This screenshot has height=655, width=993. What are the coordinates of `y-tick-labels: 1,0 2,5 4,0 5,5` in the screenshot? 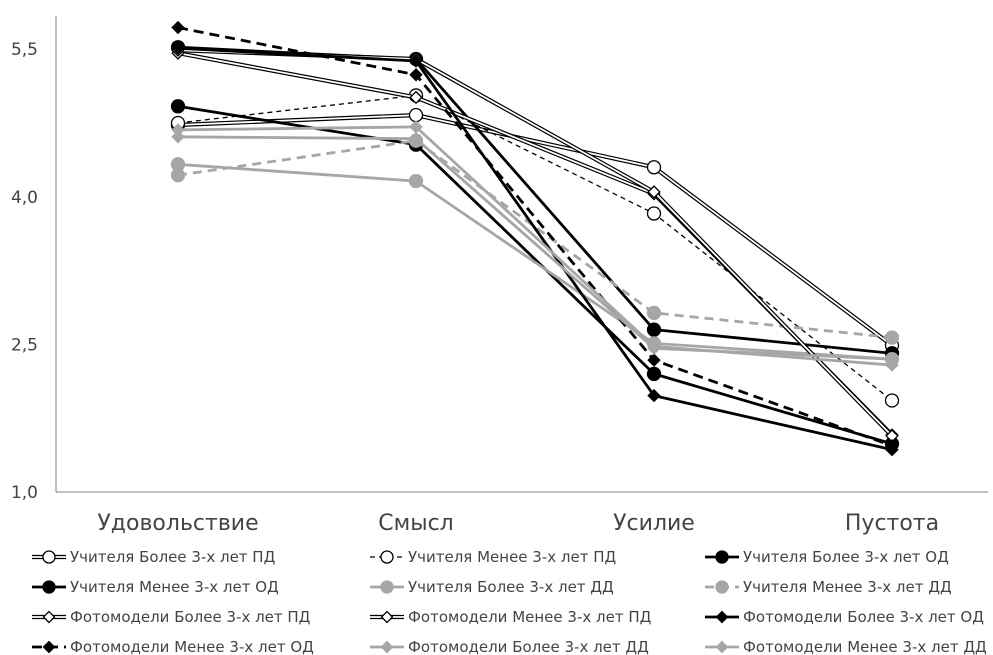 It's located at (24, 271).